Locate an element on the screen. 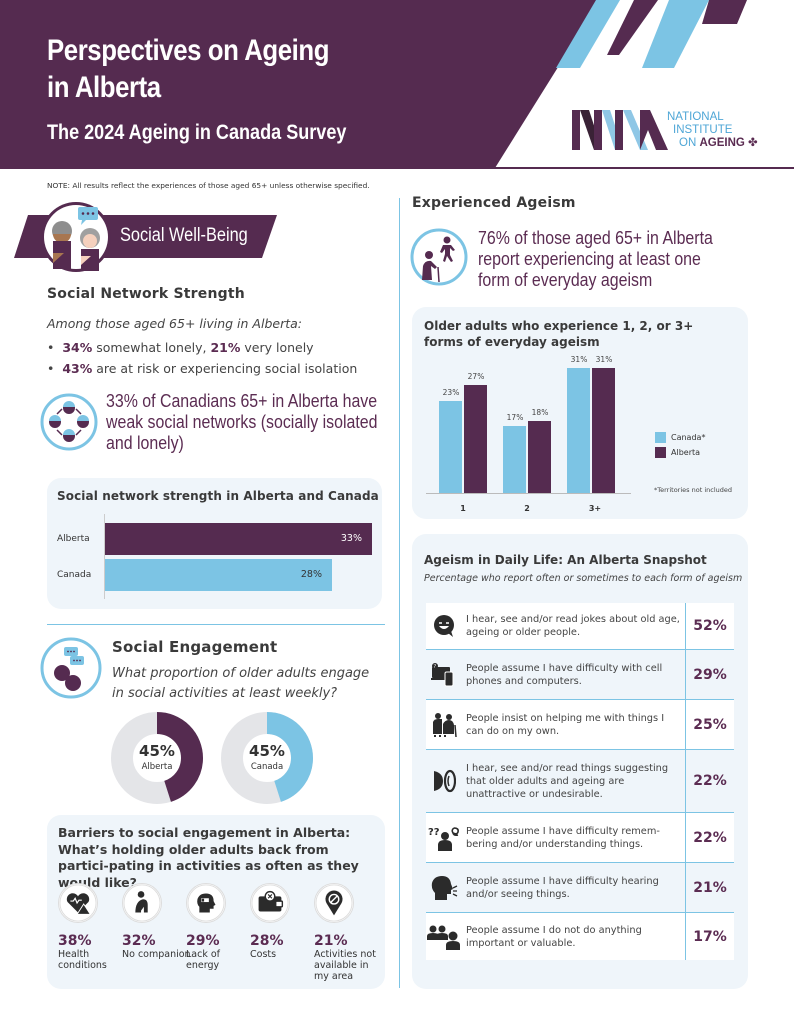 The width and height of the screenshot is (794, 1024). bar-alberta-3plus is located at coordinates (603, 430).